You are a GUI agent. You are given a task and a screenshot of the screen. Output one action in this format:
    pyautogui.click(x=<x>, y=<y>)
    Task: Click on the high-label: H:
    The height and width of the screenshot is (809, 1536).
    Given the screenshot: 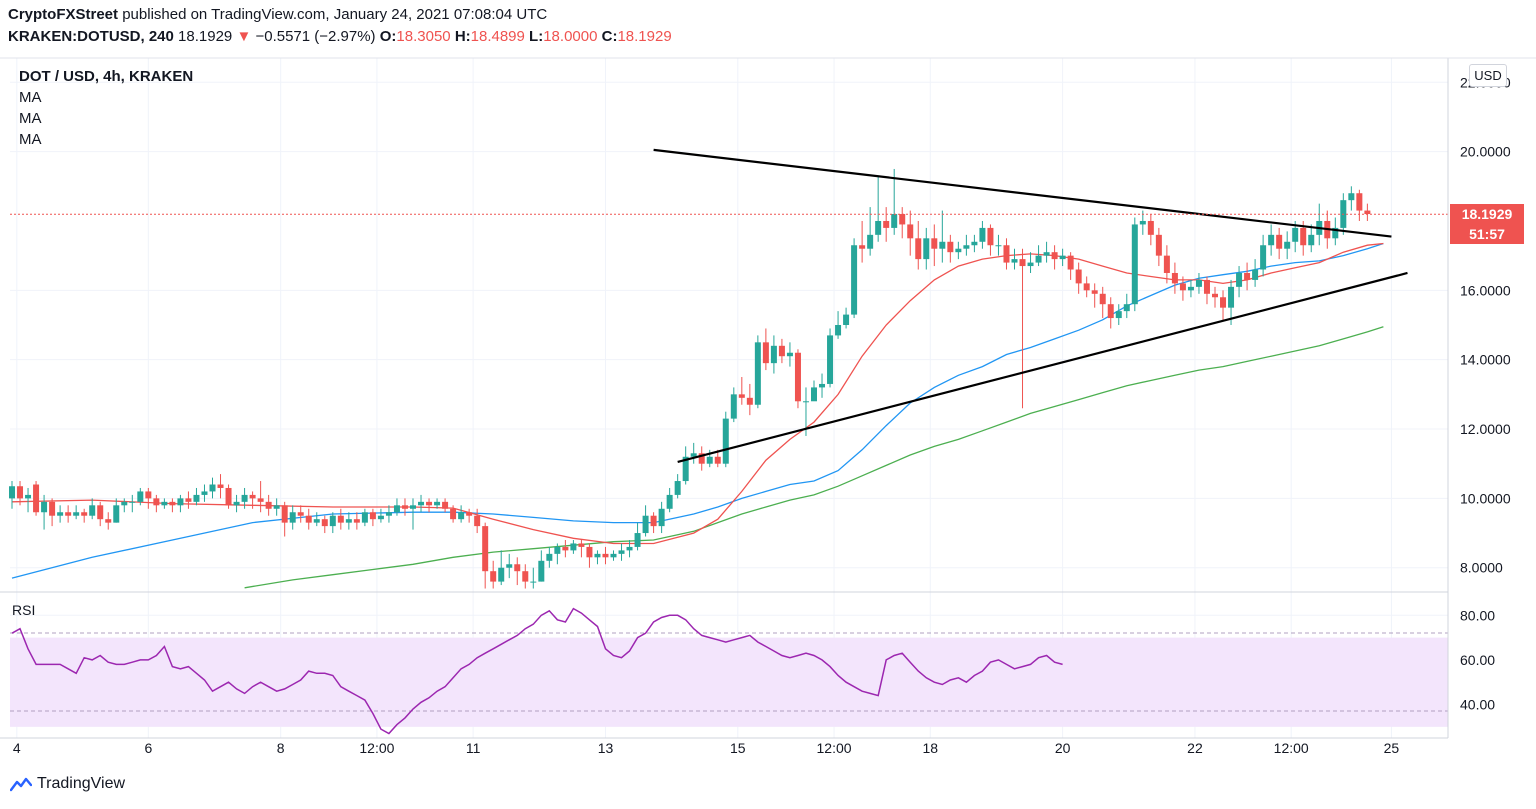 What is the action you would take?
    pyautogui.click(x=462, y=36)
    